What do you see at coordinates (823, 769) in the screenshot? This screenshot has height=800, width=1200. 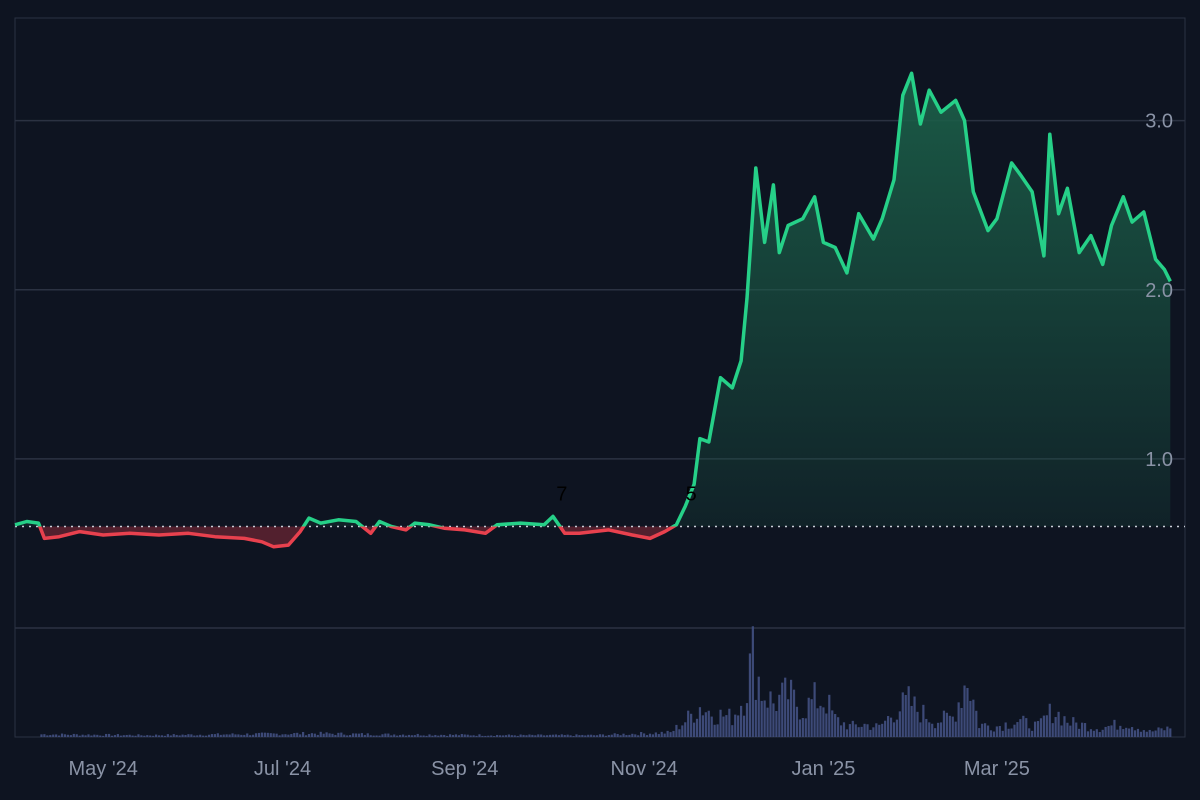 I see `x-tick-label: Jan '25` at bounding box center [823, 769].